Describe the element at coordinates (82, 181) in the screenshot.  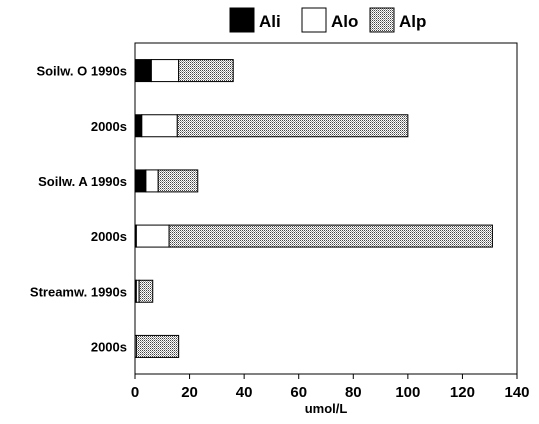
I see `category-label-2: Soilw. A 1990s` at that location.